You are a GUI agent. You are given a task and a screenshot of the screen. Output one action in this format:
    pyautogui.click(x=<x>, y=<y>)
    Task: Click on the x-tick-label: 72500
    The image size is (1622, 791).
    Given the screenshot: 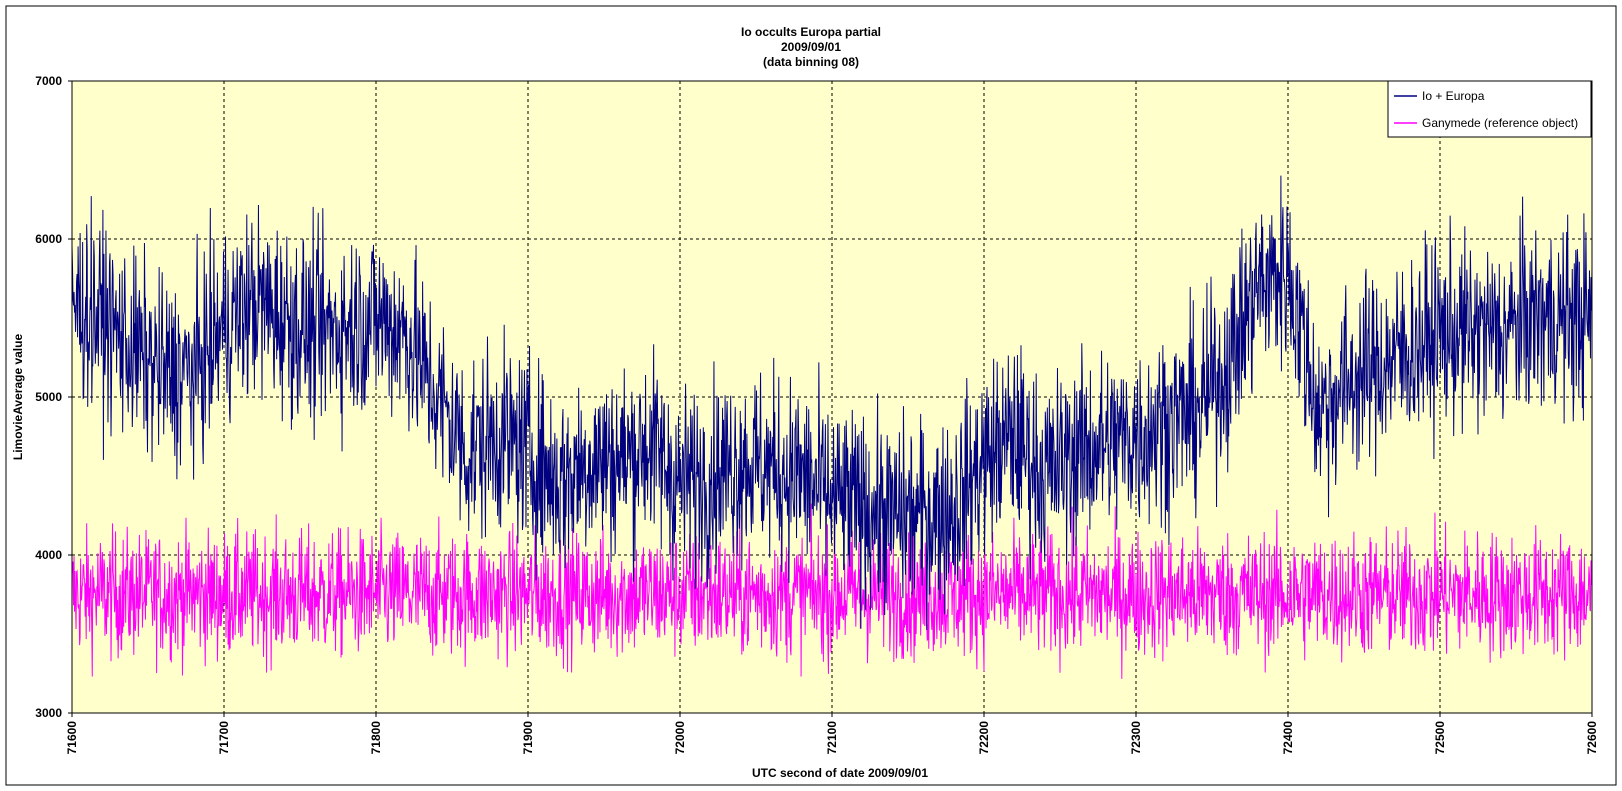 What is the action you would take?
    pyautogui.click(x=1440, y=738)
    